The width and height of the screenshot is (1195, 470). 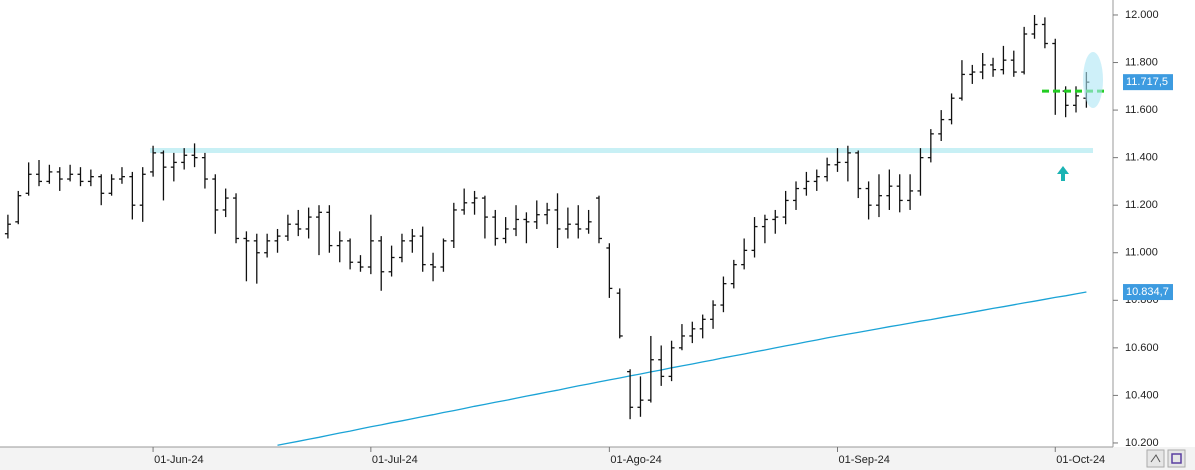 I want to click on save-button, so click(x=1176, y=458).